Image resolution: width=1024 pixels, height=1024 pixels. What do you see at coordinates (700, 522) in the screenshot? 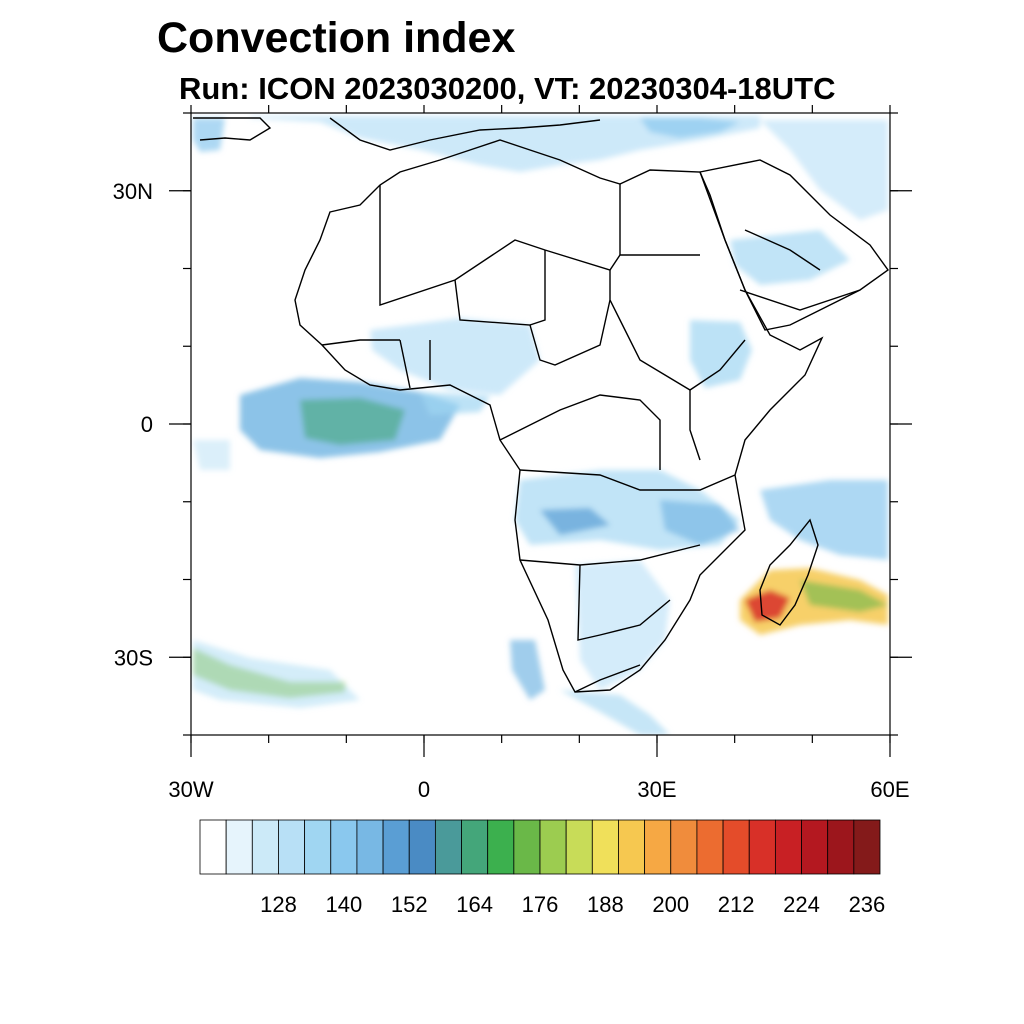
I see `field-tanzania` at bounding box center [700, 522].